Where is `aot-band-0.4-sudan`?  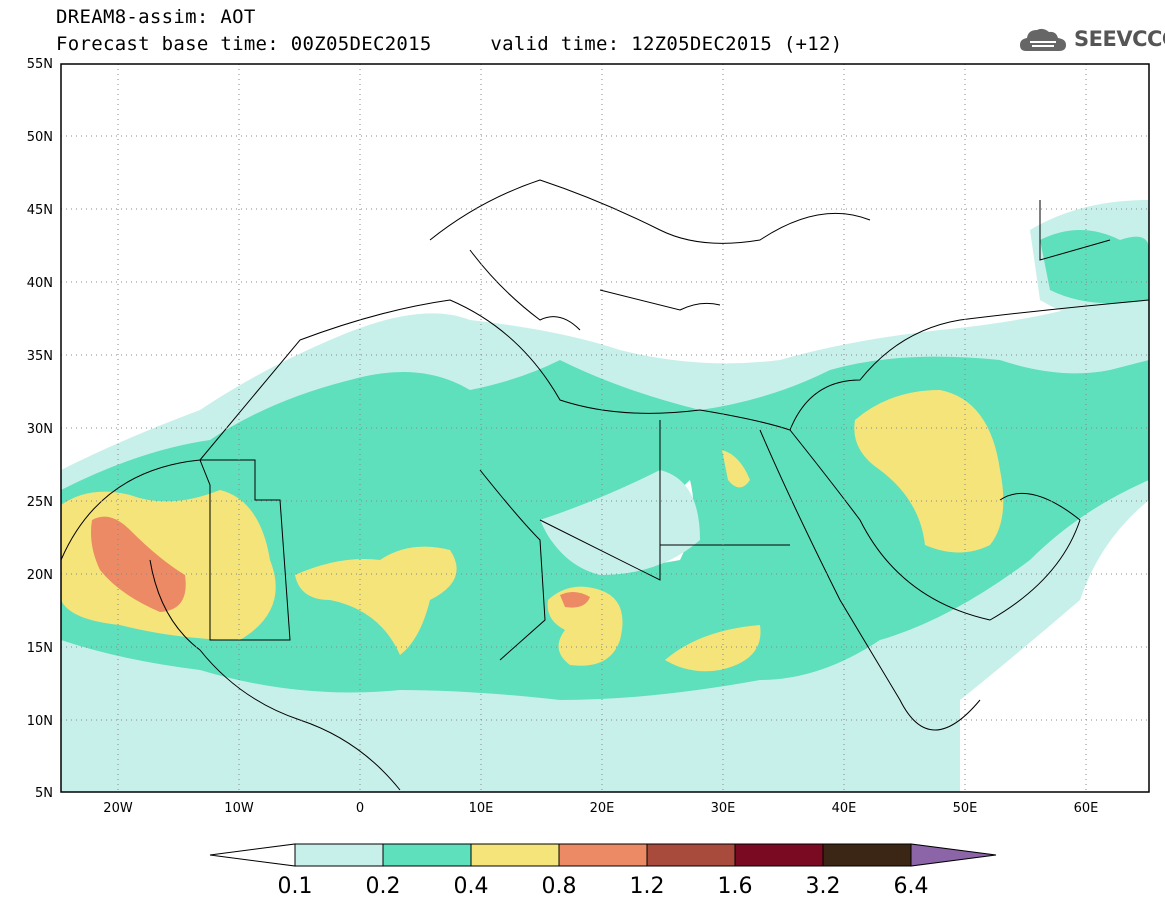
aot-band-0.4-sudan is located at coordinates (713, 648).